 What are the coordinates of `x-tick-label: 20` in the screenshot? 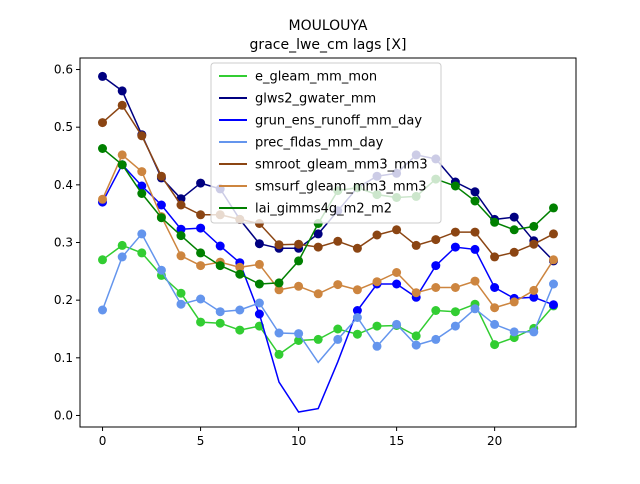 It's located at (494, 441).